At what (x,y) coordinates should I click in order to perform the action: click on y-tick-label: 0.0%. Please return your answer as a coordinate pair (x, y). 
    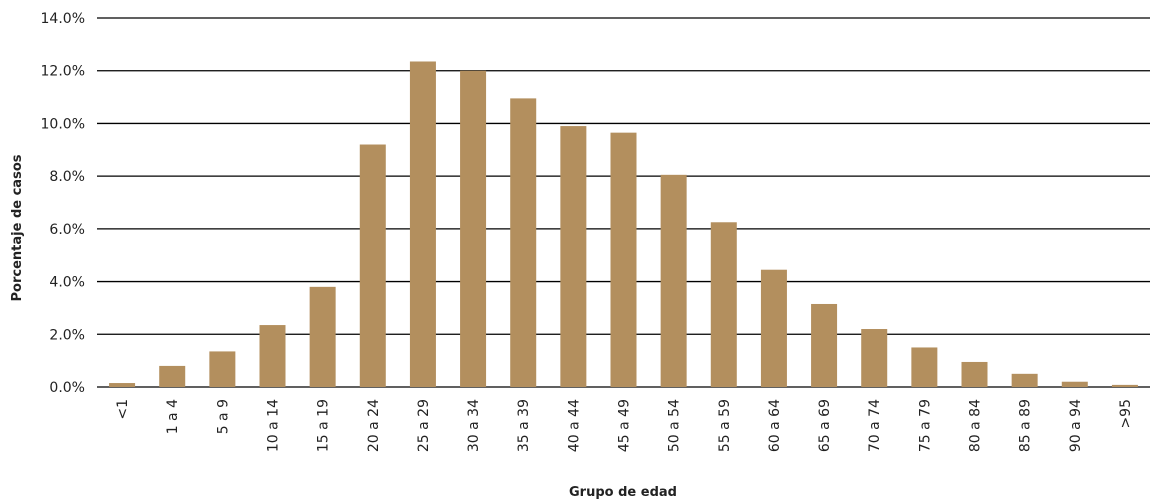
    Looking at the image, I should click on (67, 388).